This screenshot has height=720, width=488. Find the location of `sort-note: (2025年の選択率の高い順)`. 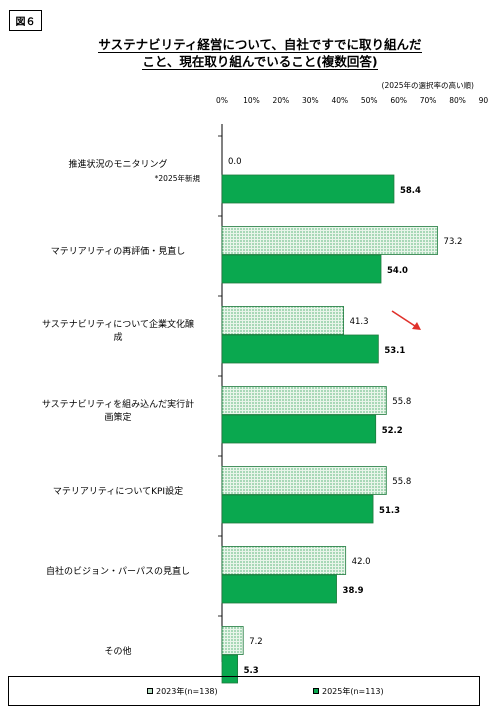

sort-note: (2025年の選択率の高い順) is located at coordinates (427, 85).